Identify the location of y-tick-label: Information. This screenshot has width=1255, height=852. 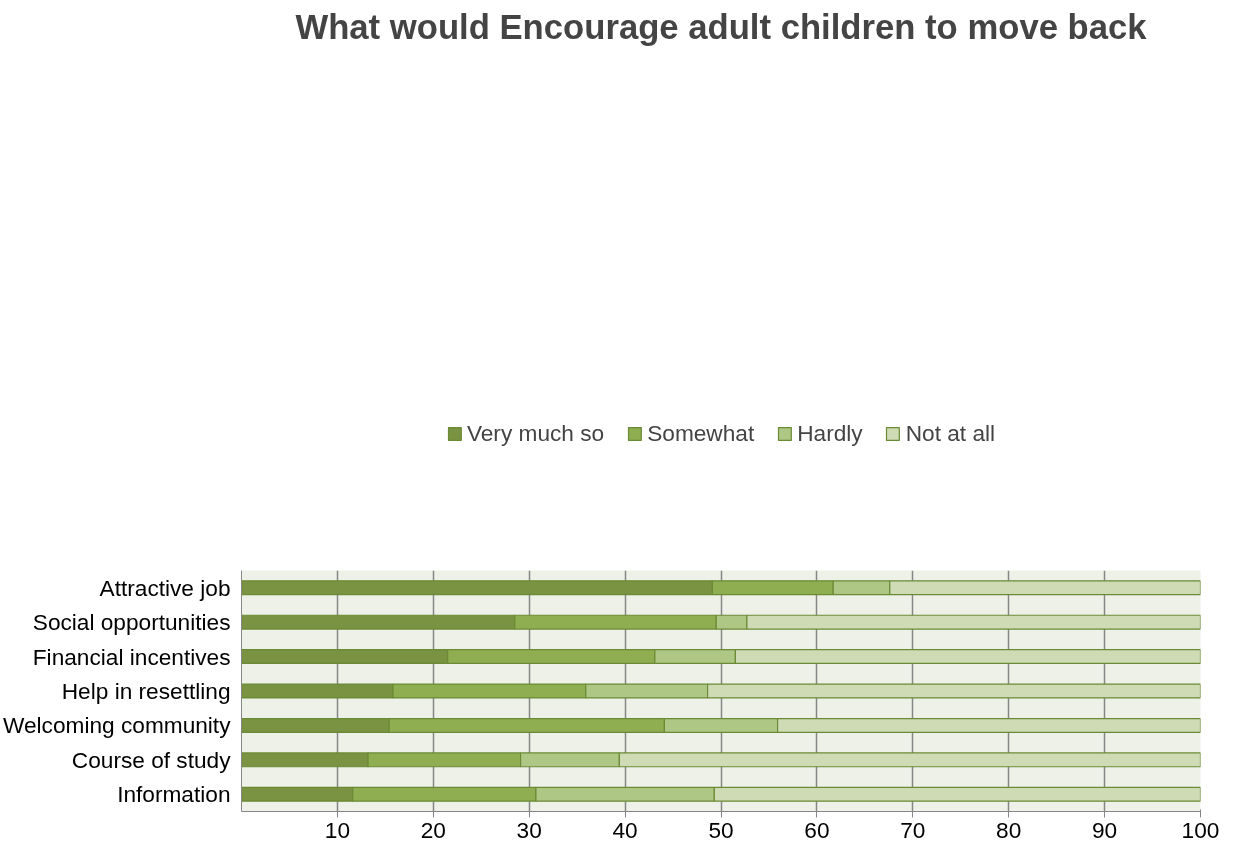
(174, 794).